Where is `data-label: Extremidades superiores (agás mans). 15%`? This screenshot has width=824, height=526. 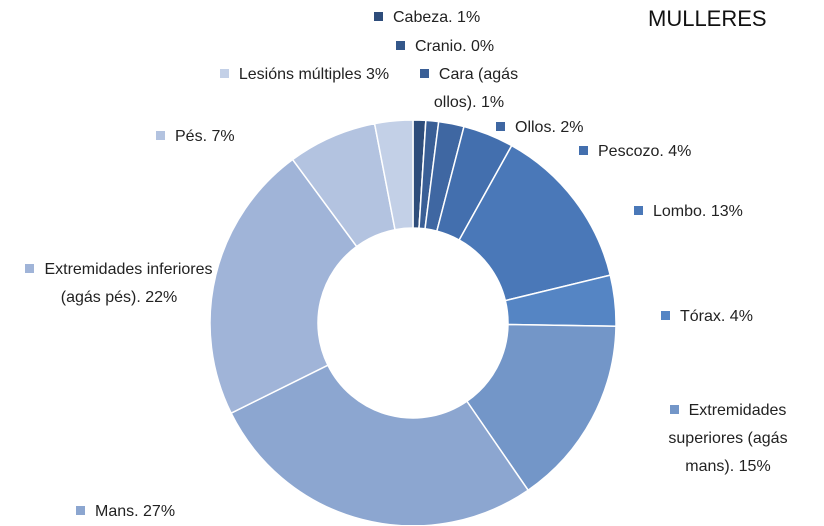
data-label: Extremidades superiores (agás mans). 15% is located at coordinates (728, 439).